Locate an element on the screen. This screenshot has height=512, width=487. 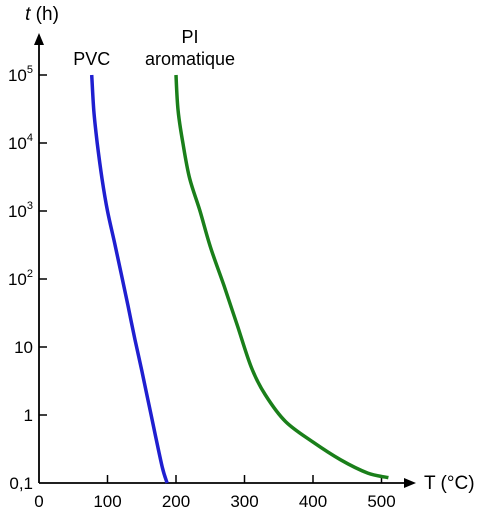
y-tick-label: 10³ is located at coordinates (20, 210).